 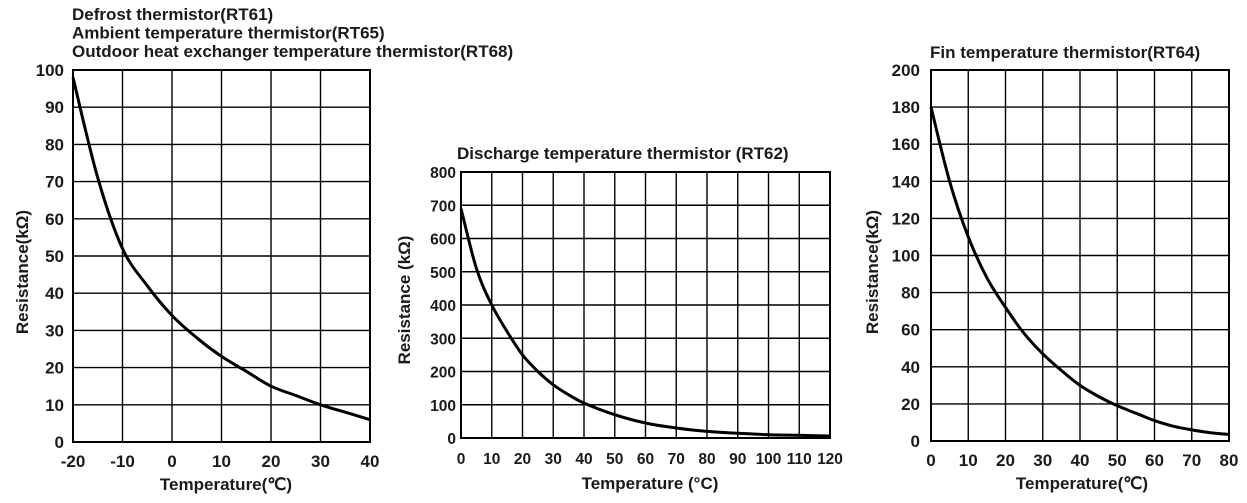 What do you see at coordinates (54, 330) in the screenshot?
I see `y-tick-label: 30` at bounding box center [54, 330].